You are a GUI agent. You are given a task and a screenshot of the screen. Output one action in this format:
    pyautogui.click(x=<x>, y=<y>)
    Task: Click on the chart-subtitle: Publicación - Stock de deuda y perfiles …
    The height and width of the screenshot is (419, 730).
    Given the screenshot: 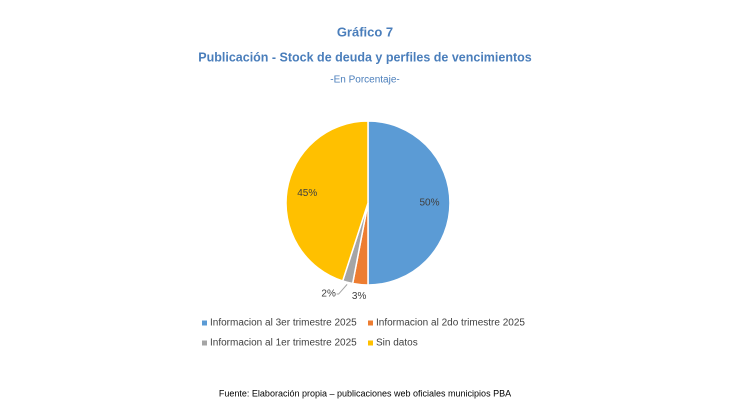 What is the action you would take?
    pyautogui.click(x=364, y=57)
    